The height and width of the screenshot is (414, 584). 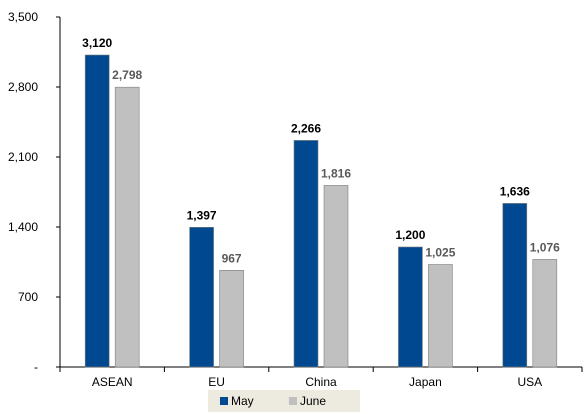 I want to click on legend-label: May, so click(x=242, y=401).